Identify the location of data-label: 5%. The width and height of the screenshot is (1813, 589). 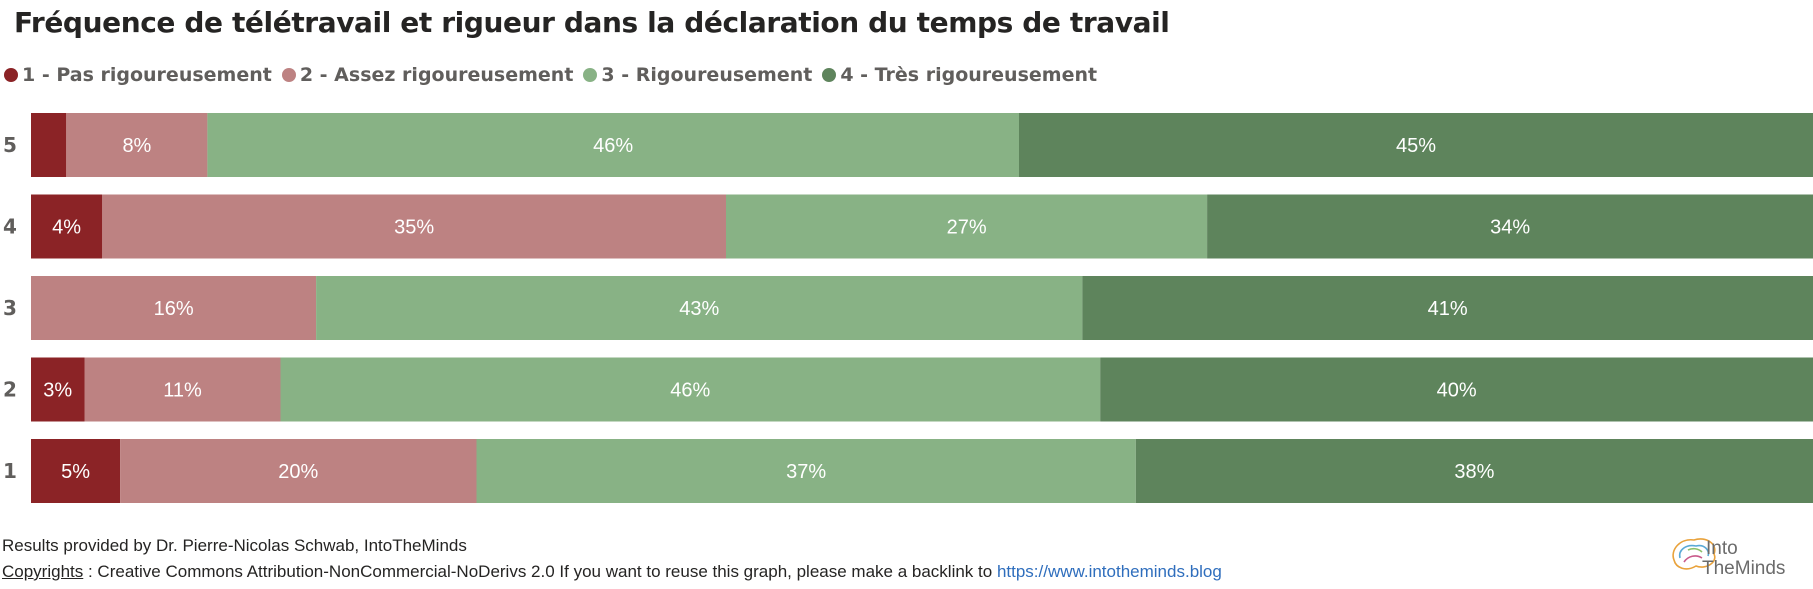
(75, 472).